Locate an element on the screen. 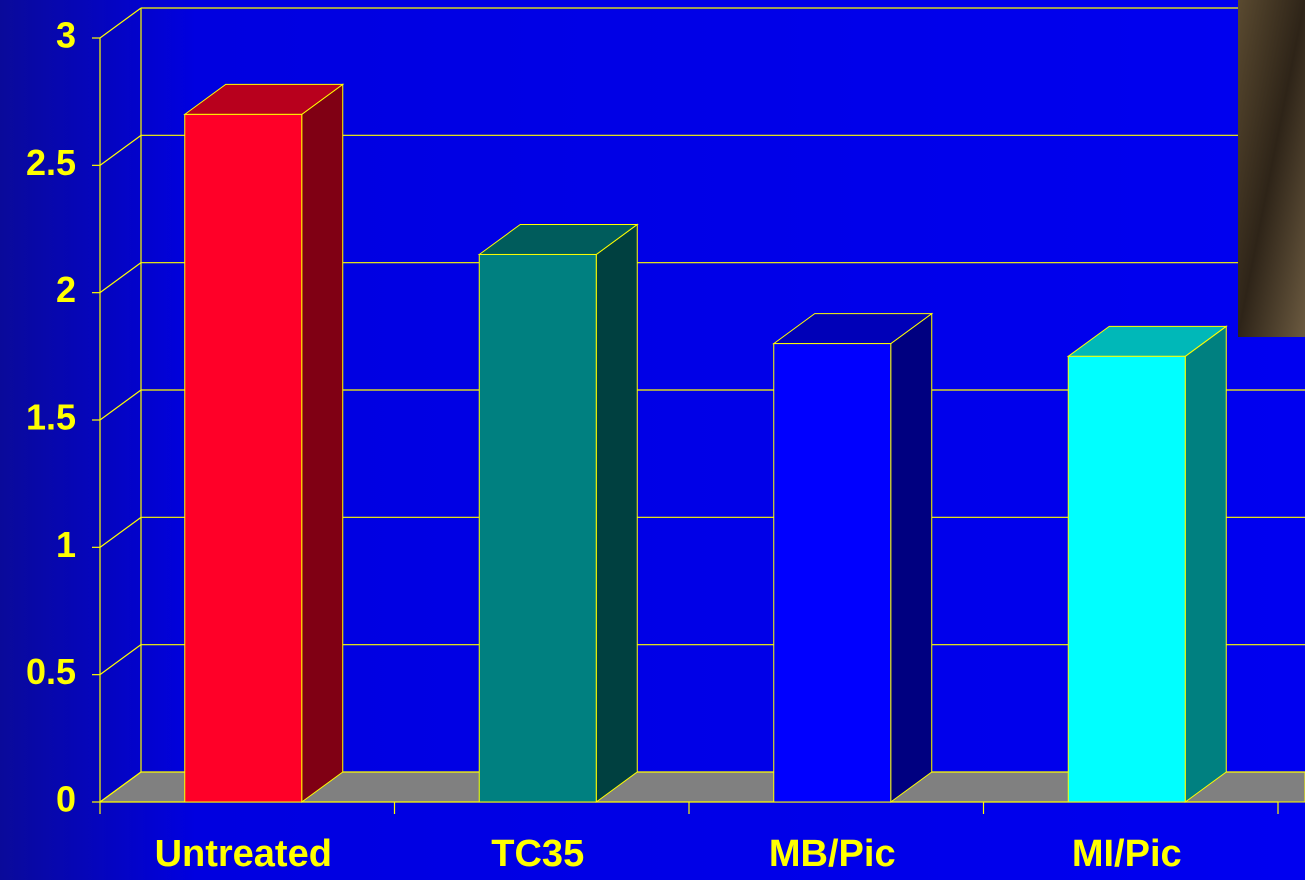 This screenshot has height=880, width=1305. y-tick-label: 1.5 is located at coordinates (51, 417).